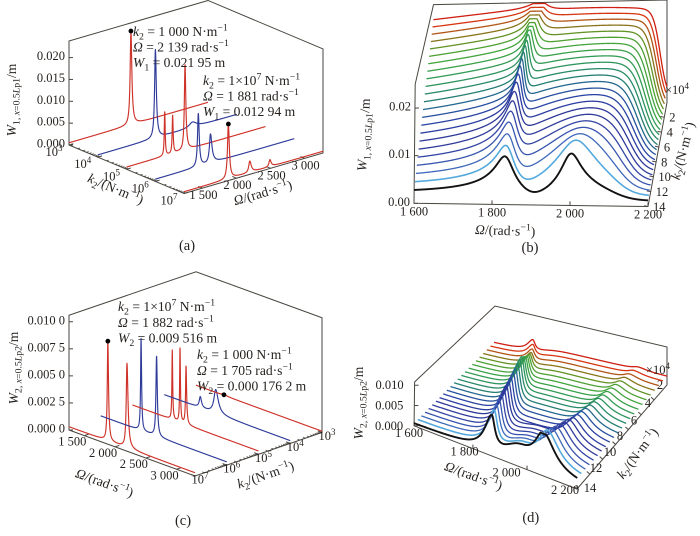 The height and width of the screenshot is (536, 700). Describe the element at coordinates (167, 340) in the screenshot. I see `annotation-line: W2 = 0.009 516 m` at that location.